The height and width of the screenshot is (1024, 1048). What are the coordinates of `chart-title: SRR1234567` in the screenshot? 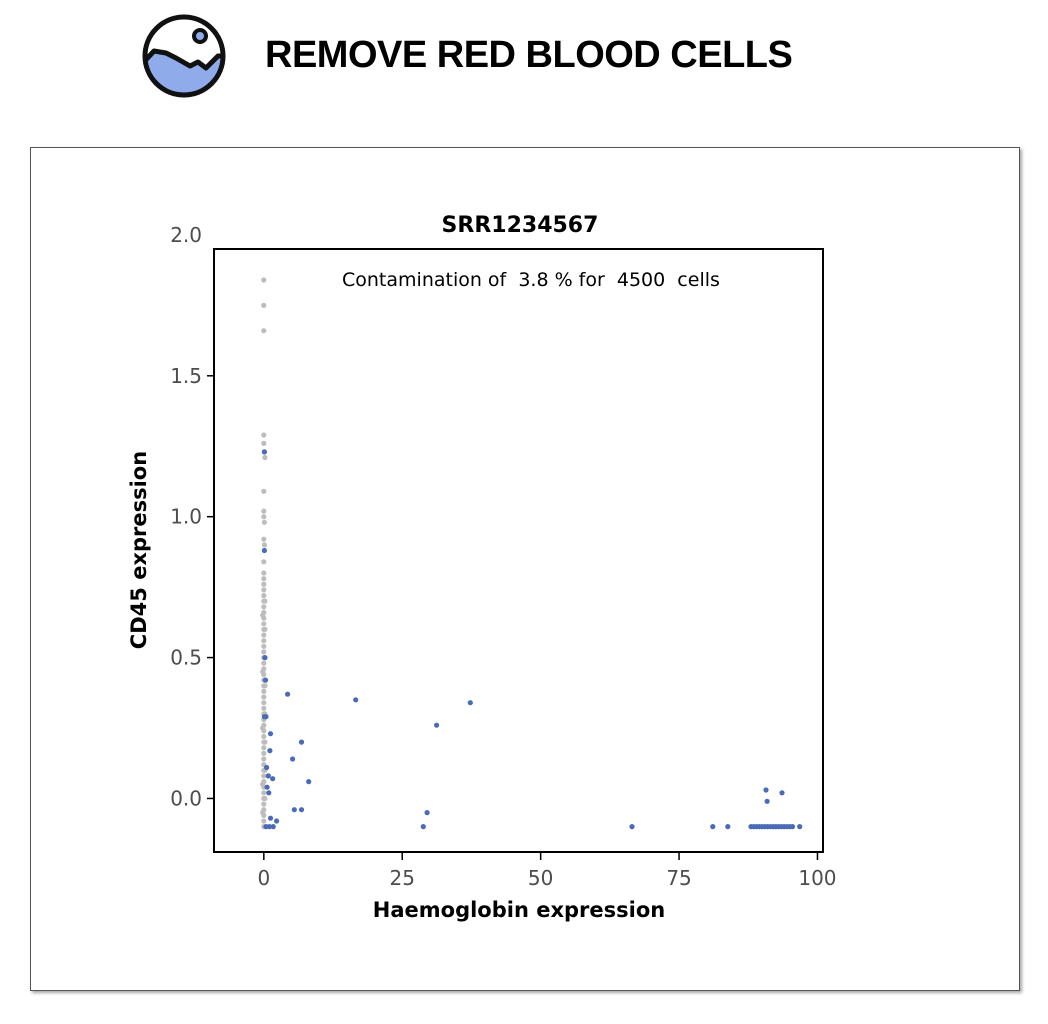 It's located at (520, 225).